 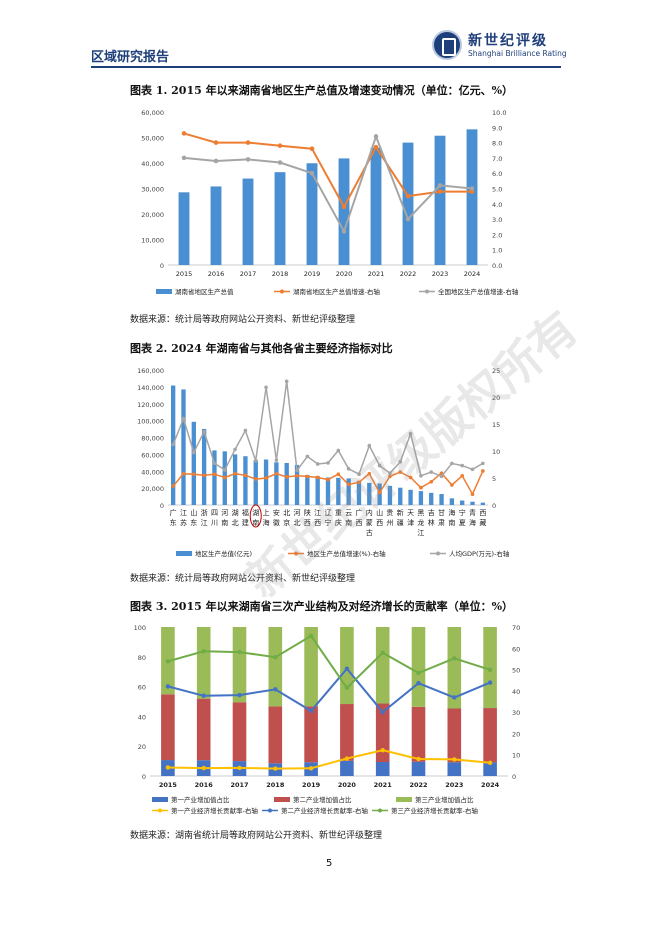 I want to click on y-left-tick-label: 10,000, so click(x=152, y=241).